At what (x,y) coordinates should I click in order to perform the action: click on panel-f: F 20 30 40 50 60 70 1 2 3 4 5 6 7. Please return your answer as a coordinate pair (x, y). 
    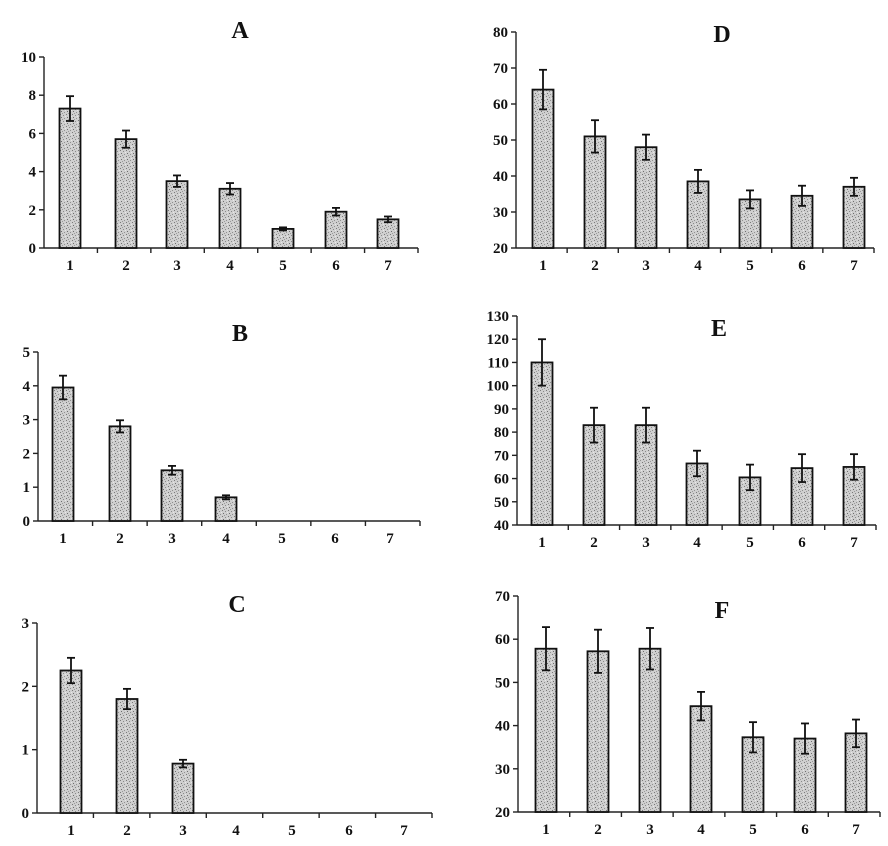
    Looking at the image, I should click on (688, 713).